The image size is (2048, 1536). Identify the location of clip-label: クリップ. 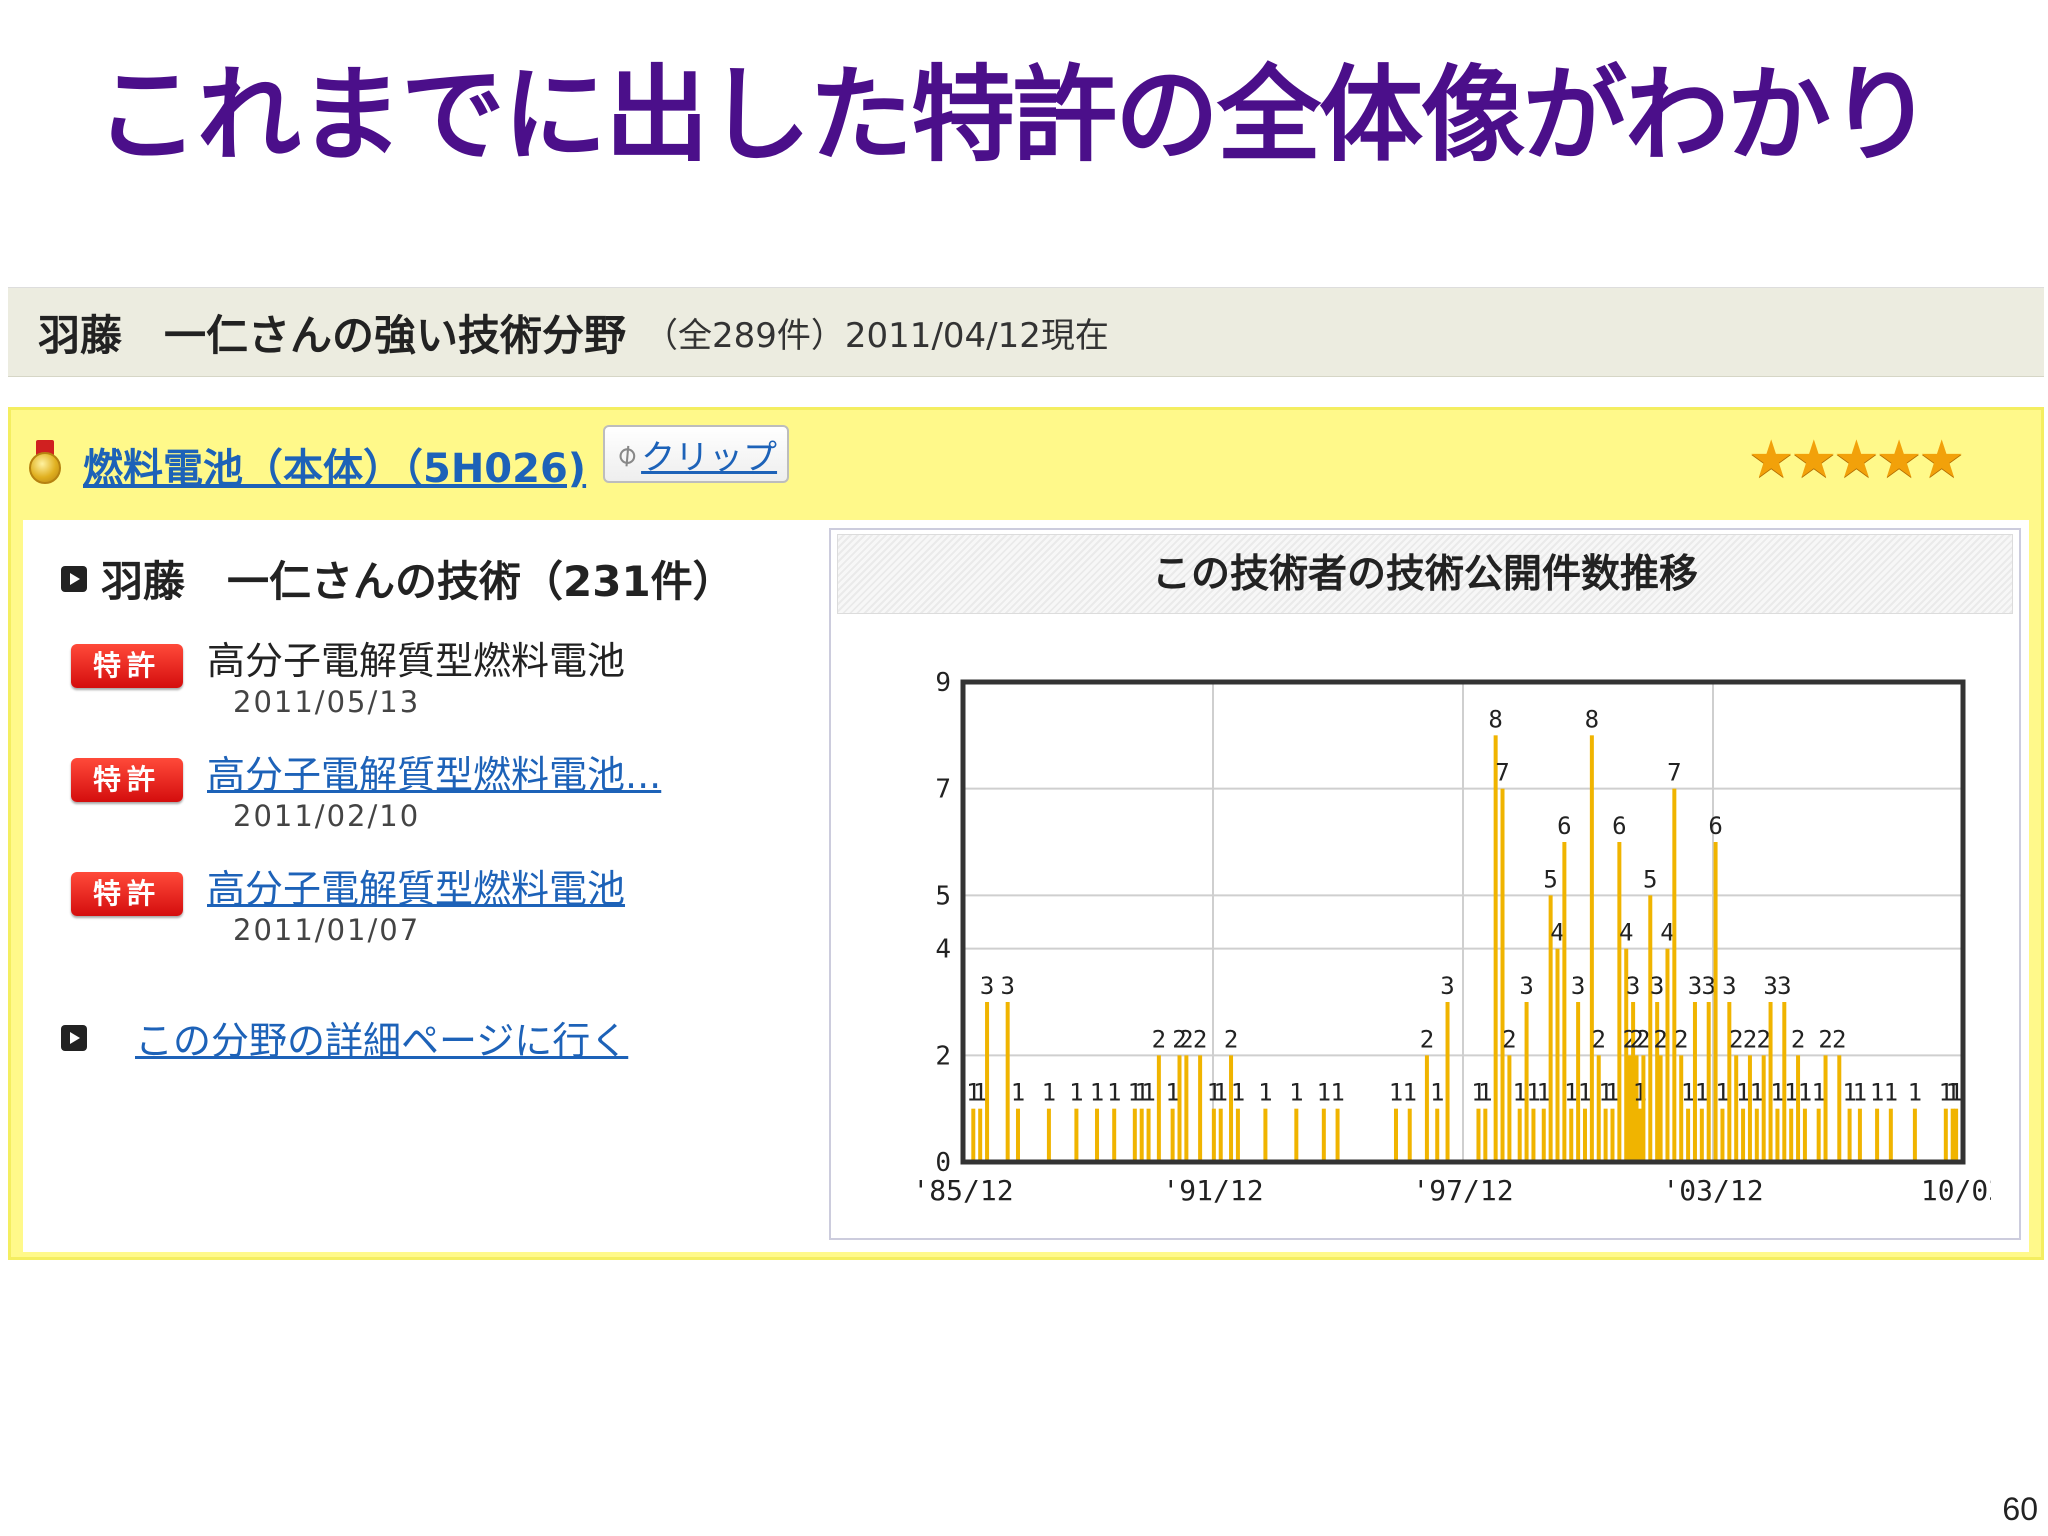
(709, 457).